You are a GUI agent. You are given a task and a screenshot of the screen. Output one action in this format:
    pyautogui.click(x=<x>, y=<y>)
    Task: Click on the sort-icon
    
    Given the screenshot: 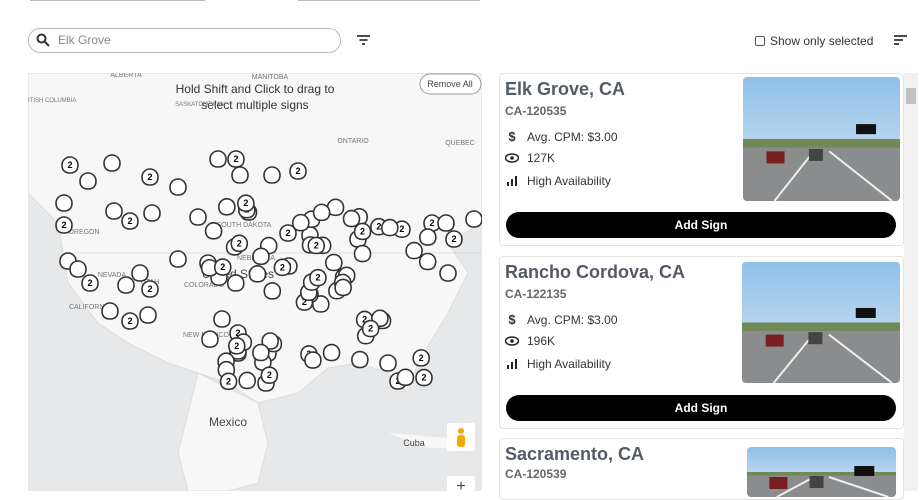 What is the action you would take?
    pyautogui.click(x=901, y=40)
    